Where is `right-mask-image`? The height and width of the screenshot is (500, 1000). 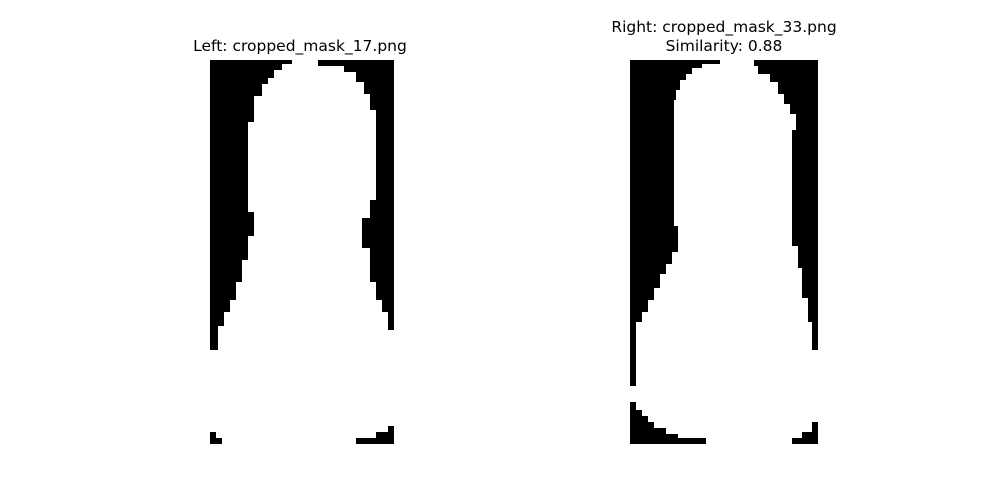 right-mask-image is located at coordinates (724, 252).